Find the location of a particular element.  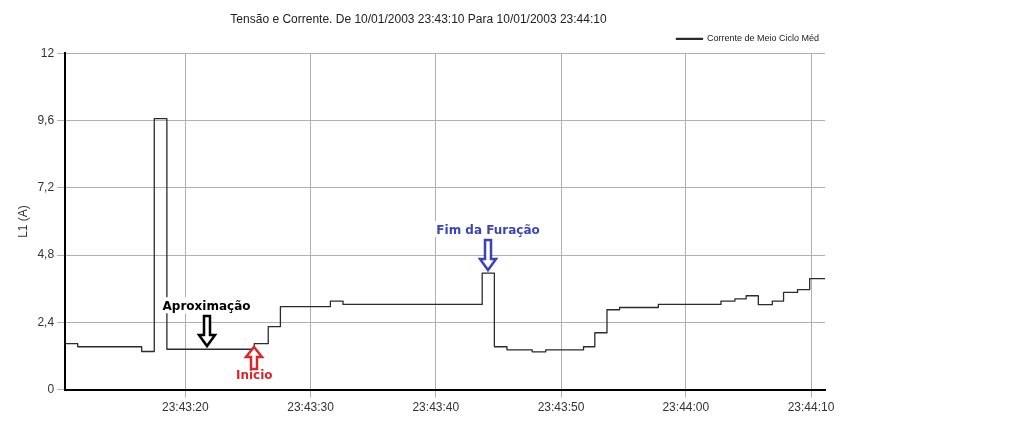

y-tick-label: 9,6 is located at coordinates (46, 119).